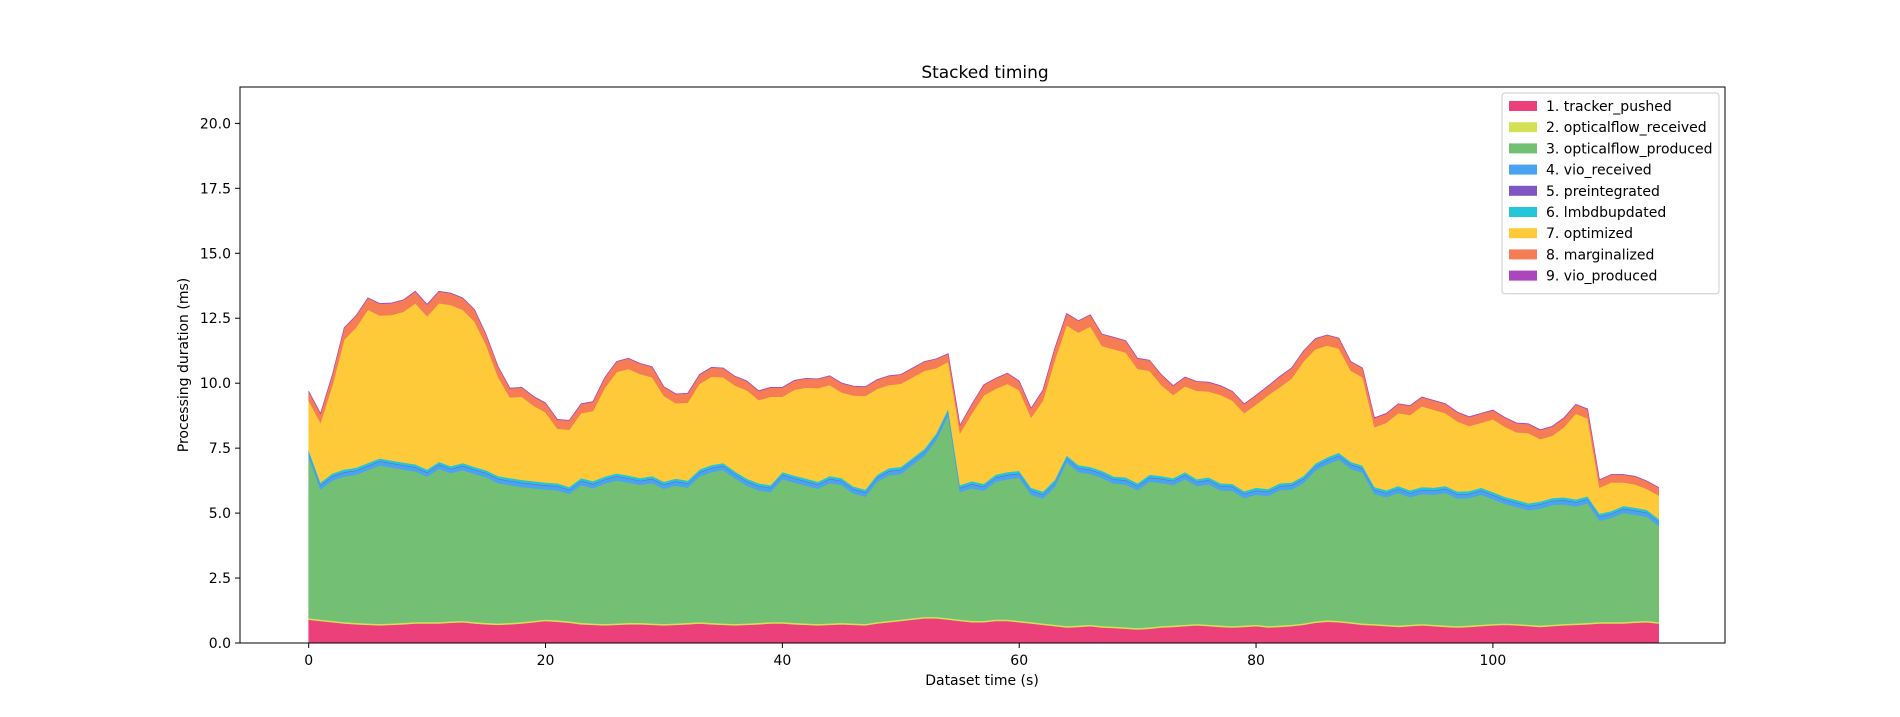  I want to click on legend-entry: 6. lmbdbupdated, so click(1606, 213).